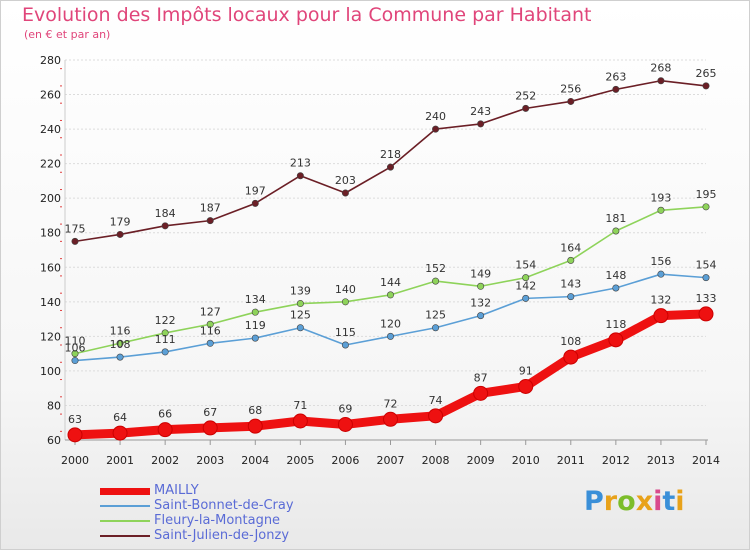 Image resolution: width=750 pixels, height=550 pixels. What do you see at coordinates (661, 460) in the screenshot?
I see `x-tick-label: 2013` at bounding box center [661, 460].